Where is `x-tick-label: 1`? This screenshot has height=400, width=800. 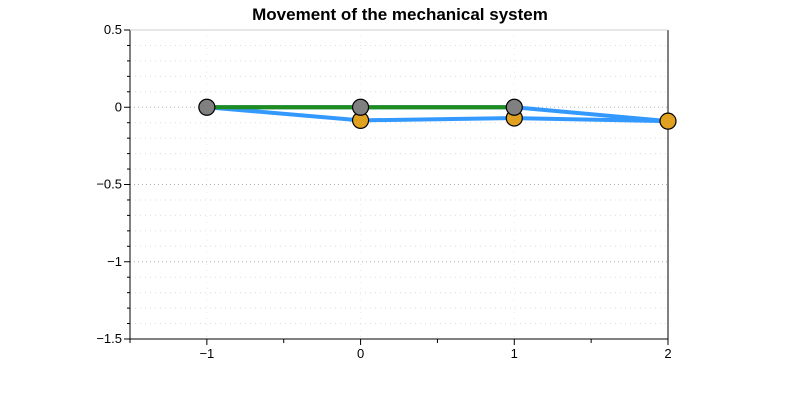
x-tick-label: 1 is located at coordinates (514, 353).